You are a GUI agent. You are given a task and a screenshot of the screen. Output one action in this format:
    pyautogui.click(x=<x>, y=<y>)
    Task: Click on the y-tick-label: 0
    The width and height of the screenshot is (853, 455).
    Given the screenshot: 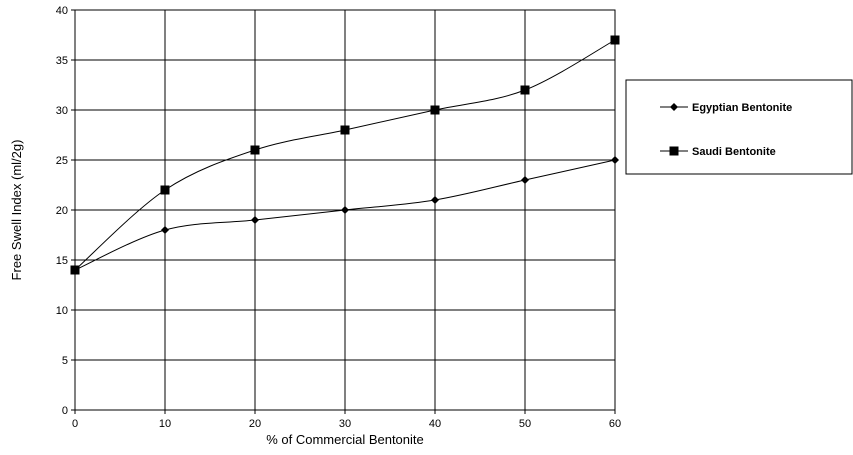 What is the action you would take?
    pyautogui.click(x=65, y=411)
    